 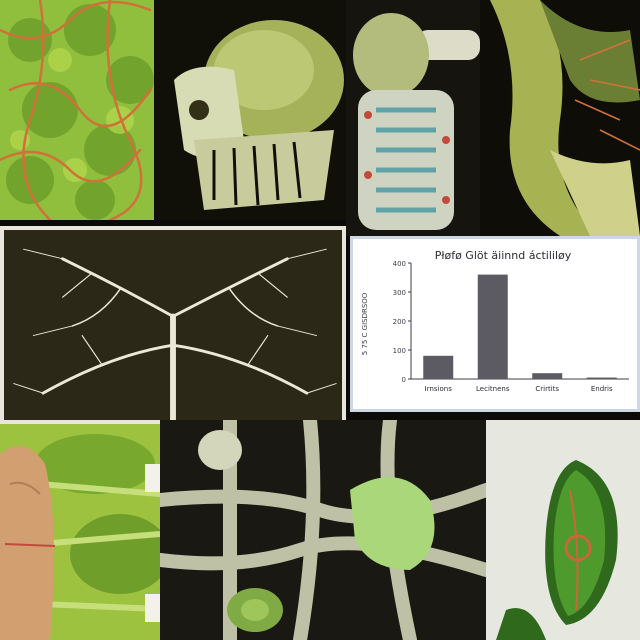 What do you see at coordinates (602, 389) in the screenshot?
I see `x-category-label: Endris` at bounding box center [602, 389].